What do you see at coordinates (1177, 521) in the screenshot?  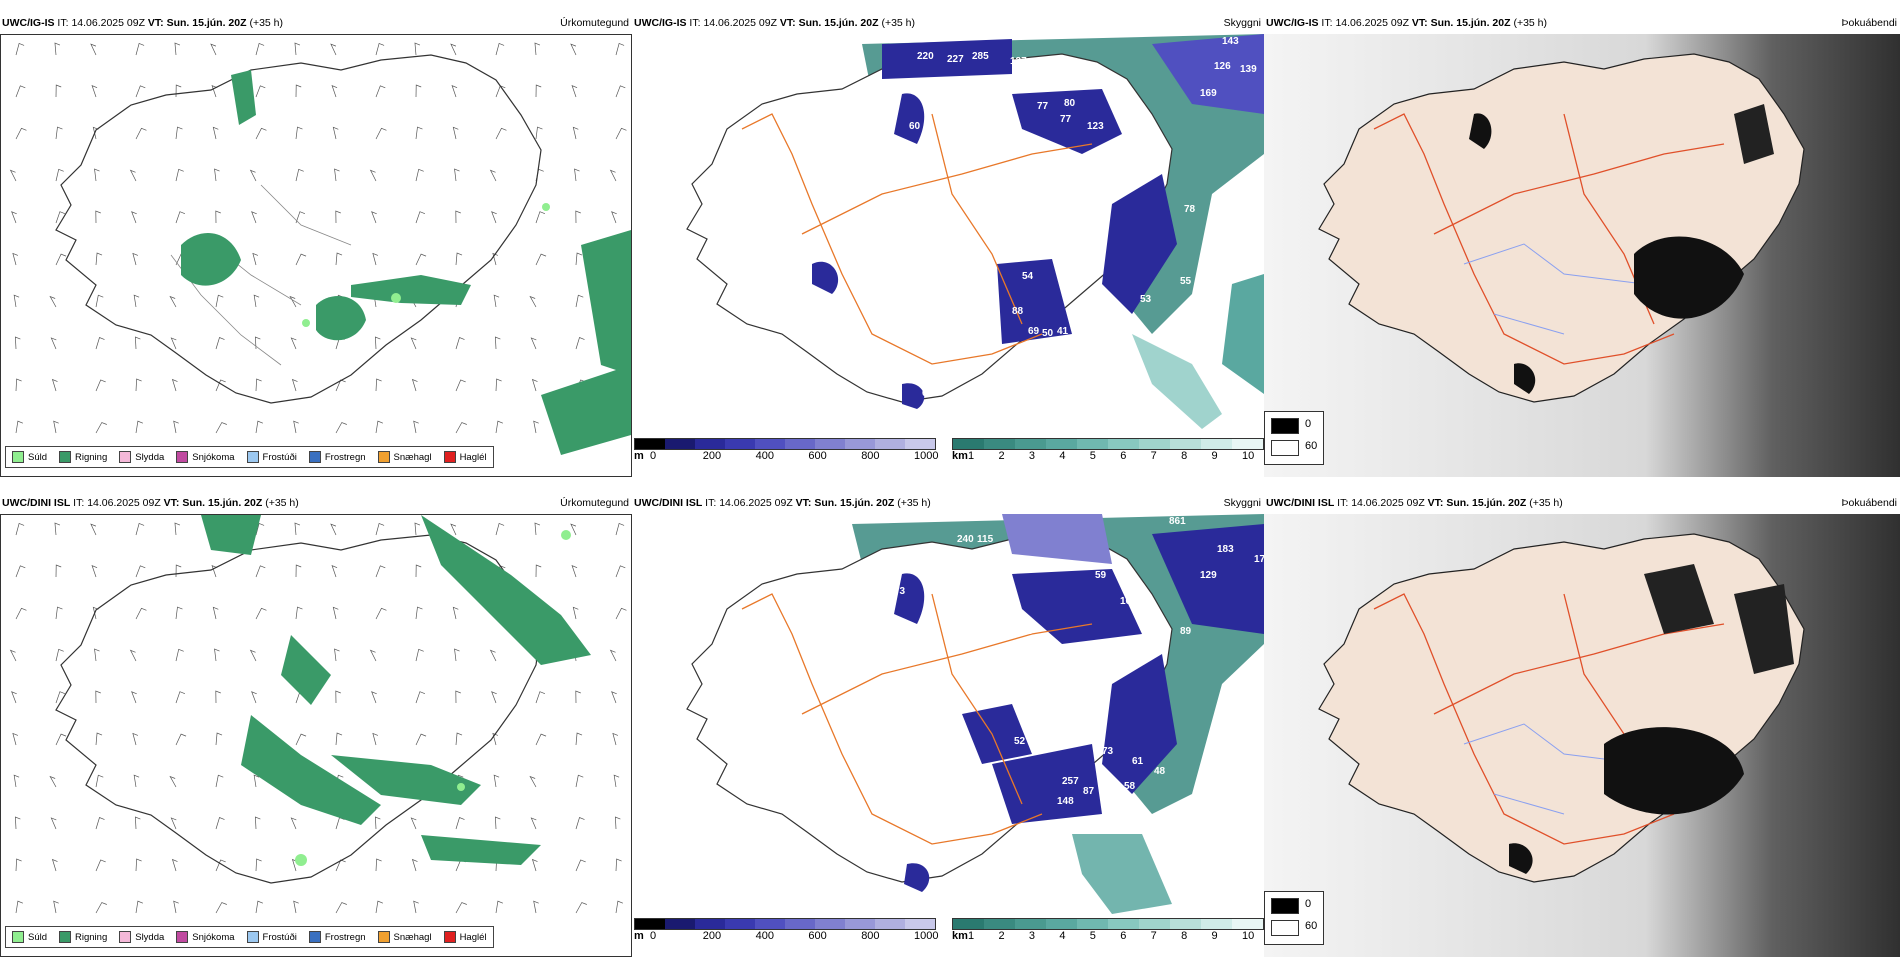 I see `cloud-base-label: 861` at bounding box center [1177, 521].